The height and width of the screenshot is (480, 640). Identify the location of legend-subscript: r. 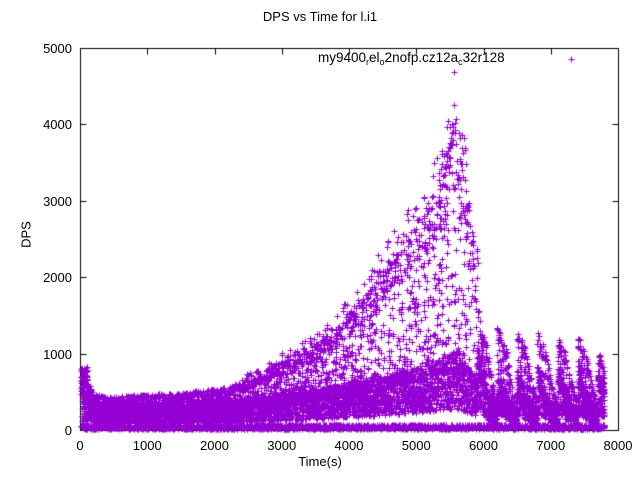
(368, 62).